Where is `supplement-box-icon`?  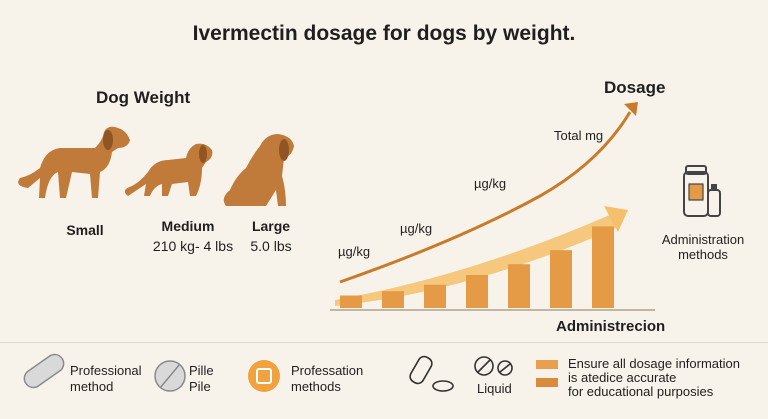 supplement-box-icon is located at coordinates (264, 376).